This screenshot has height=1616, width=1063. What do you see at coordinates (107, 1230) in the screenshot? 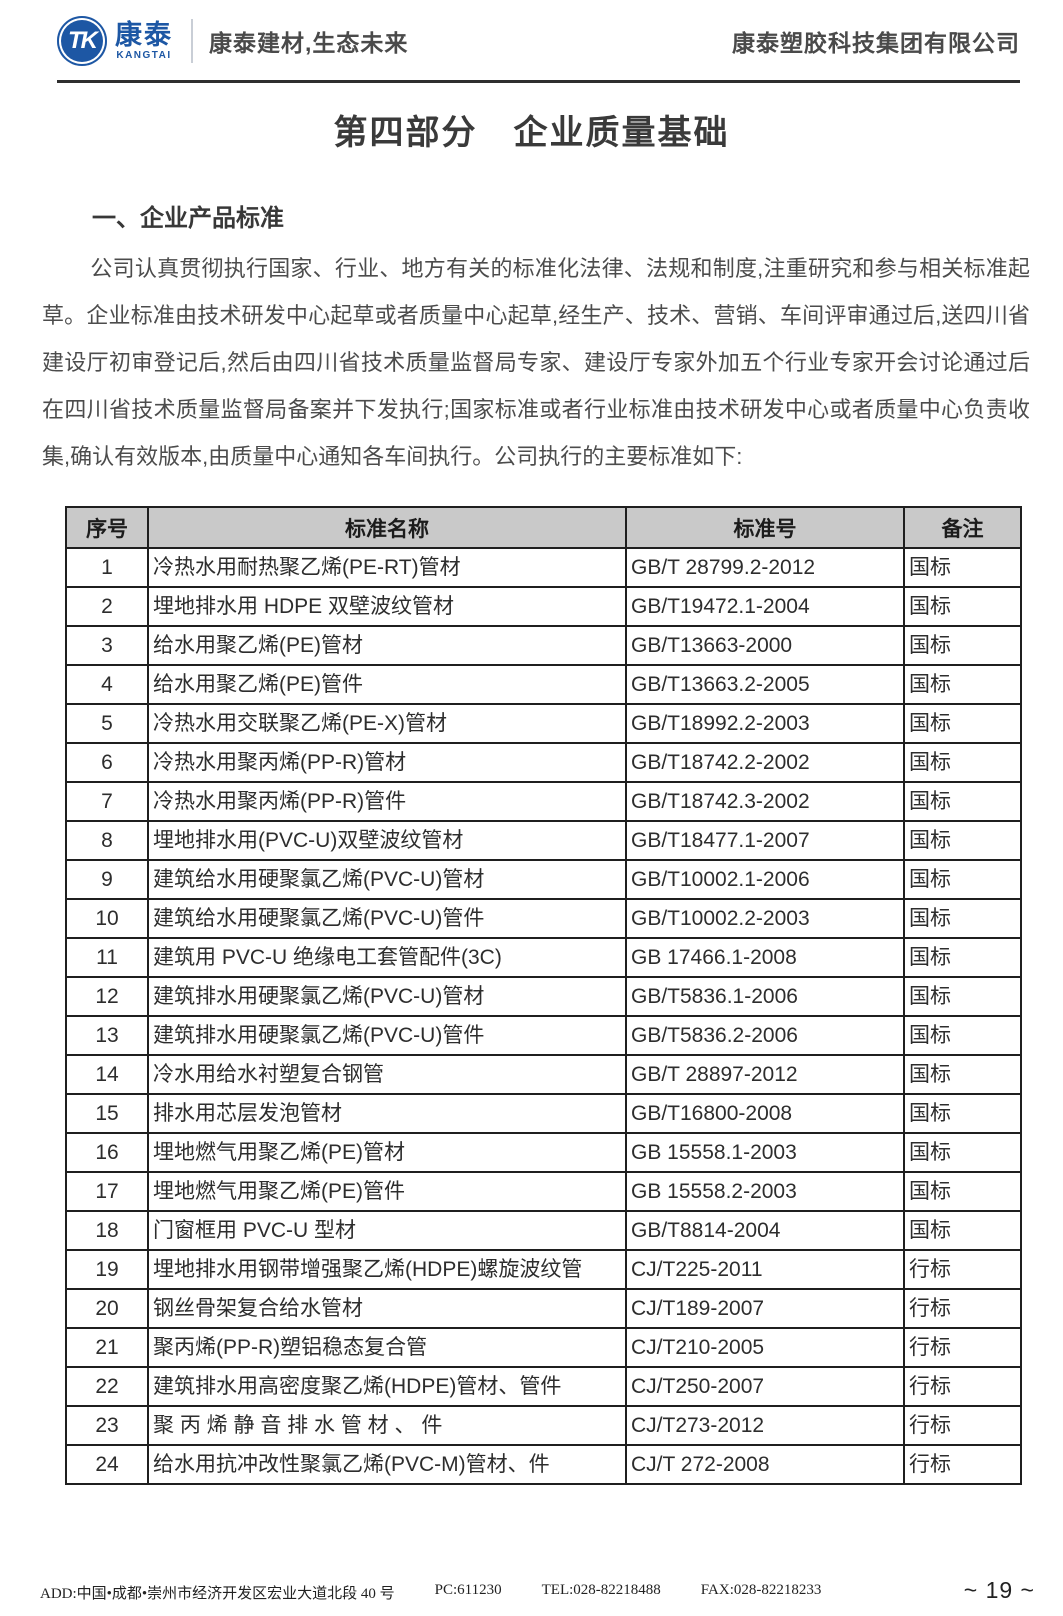
I see `cell-index: 18` at bounding box center [107, 1230].